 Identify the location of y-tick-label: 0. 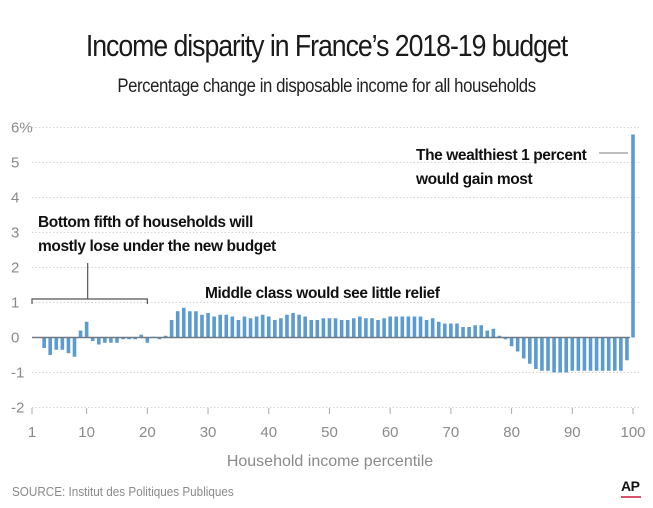
(15, 338).